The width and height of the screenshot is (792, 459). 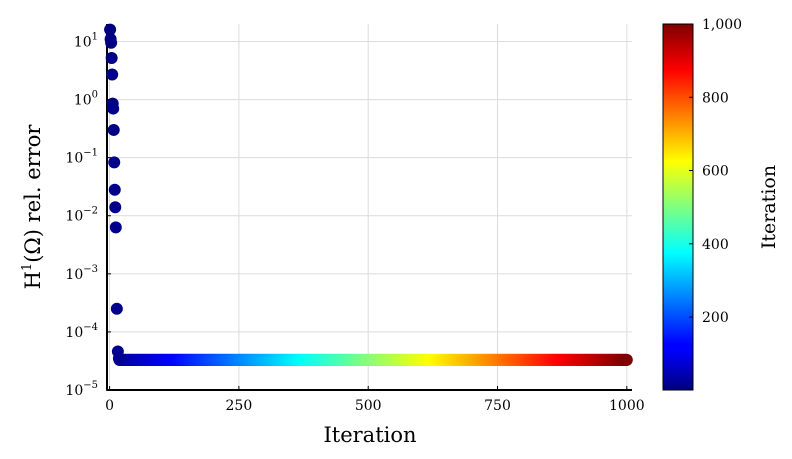 I want to click on y-tick-label: 10⁻⁵, so click(x=81, y=389).